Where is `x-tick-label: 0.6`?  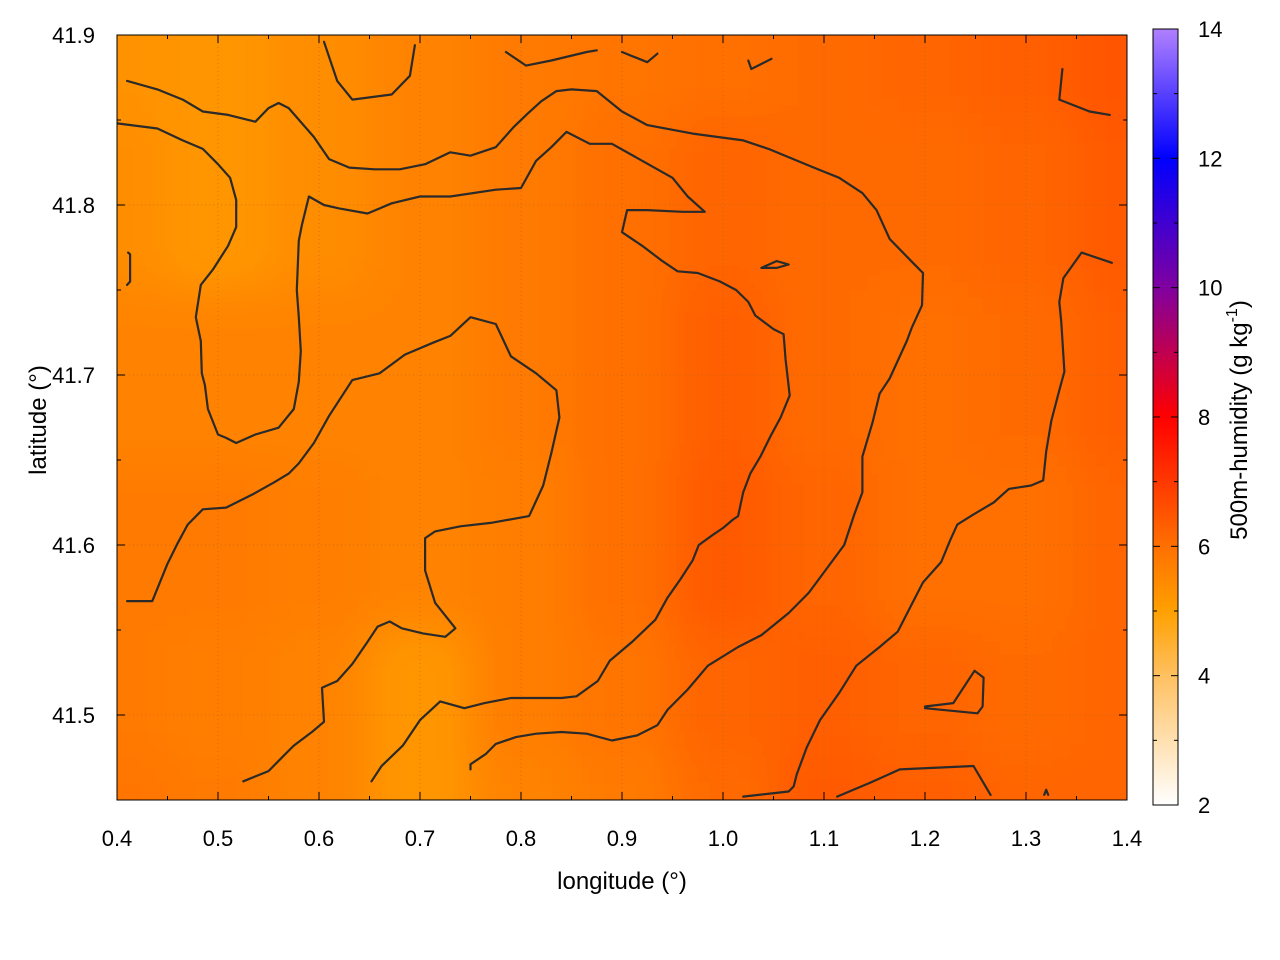 x-tick-label: 0.6 is located at coordinates (319, 838).